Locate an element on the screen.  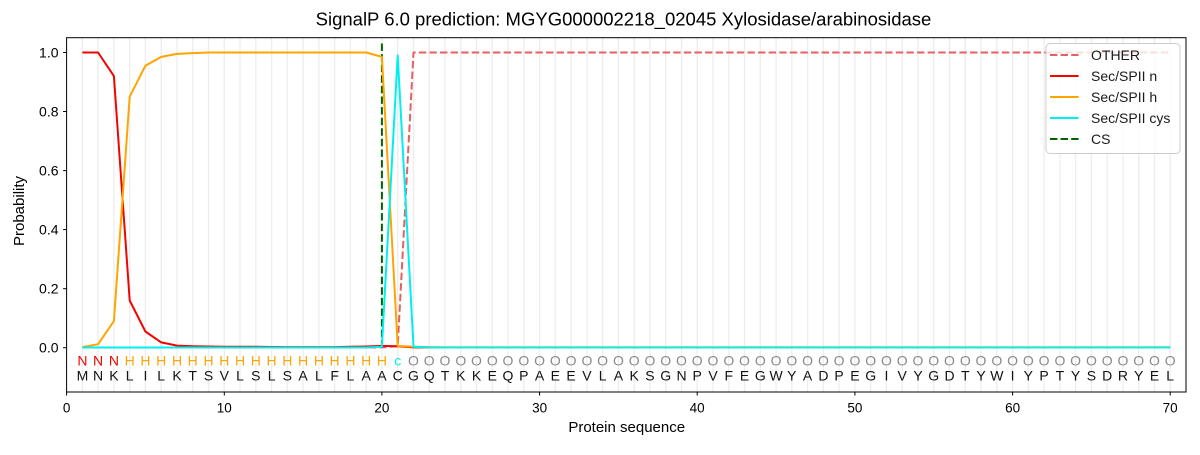
svg-text: 20 is located at coordinates (381, 407).